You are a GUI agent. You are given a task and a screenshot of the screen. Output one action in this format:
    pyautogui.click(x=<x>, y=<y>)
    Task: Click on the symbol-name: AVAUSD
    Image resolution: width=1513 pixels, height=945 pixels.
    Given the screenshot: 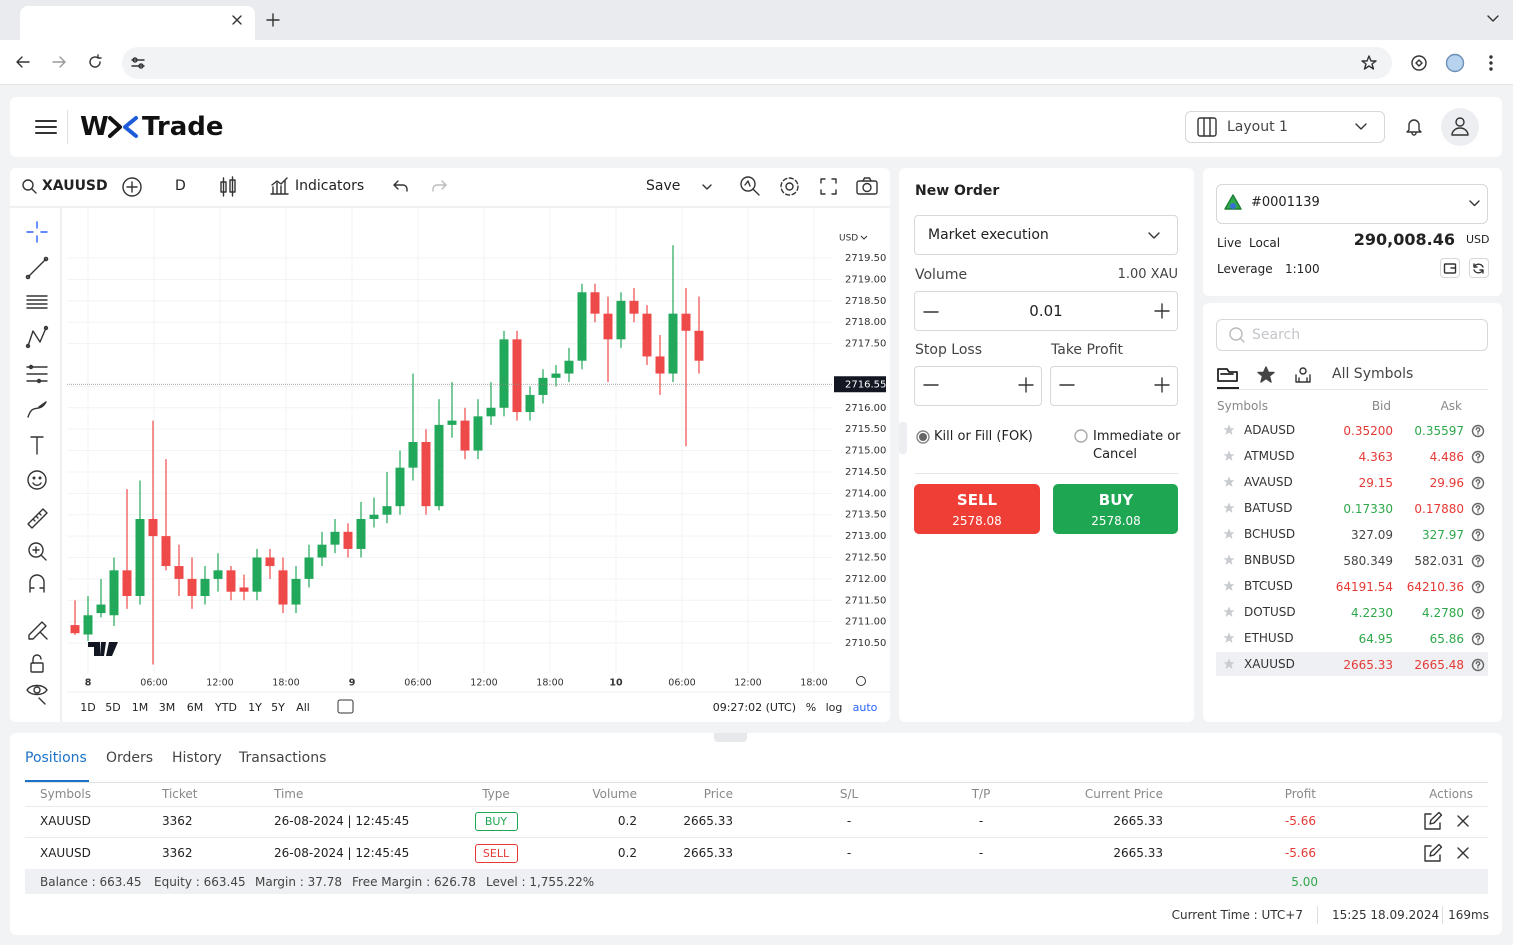 What is the action you would take?
    pyautogui.click(x=1268, y=482)
    